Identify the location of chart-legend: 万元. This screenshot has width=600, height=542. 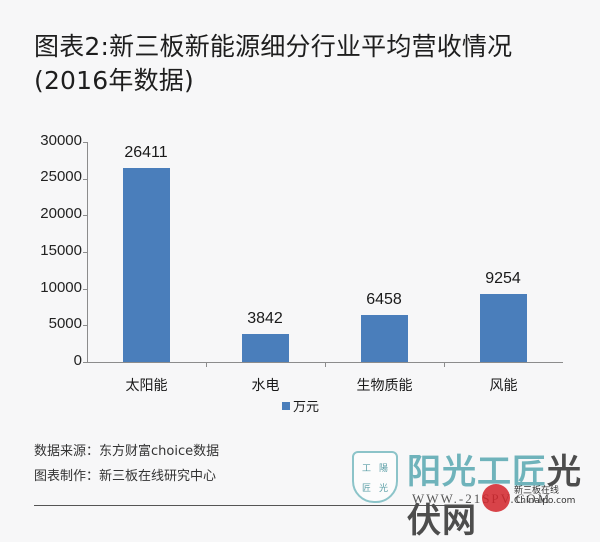
(300, 405).